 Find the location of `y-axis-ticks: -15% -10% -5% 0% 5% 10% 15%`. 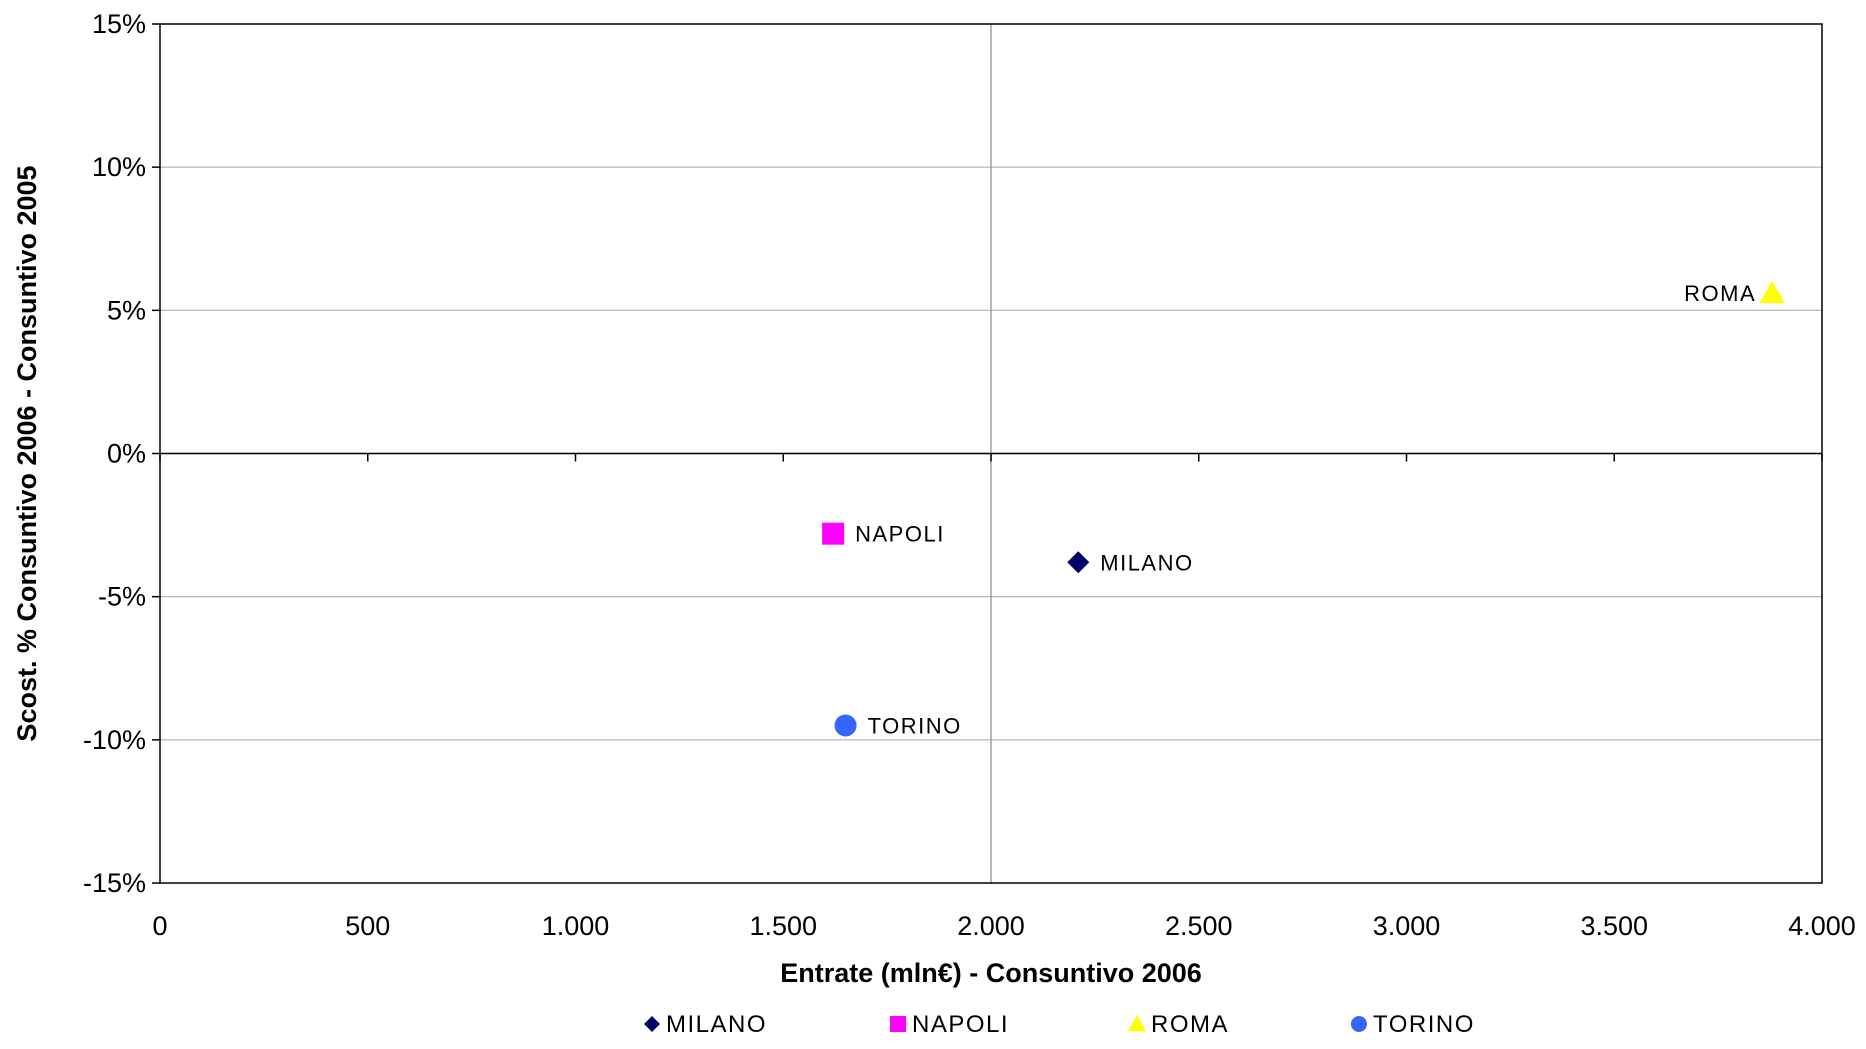

y-axis-ticks: -15% -10% -5% 0% 5% 10% 15% is located at coordinates (121, 453).